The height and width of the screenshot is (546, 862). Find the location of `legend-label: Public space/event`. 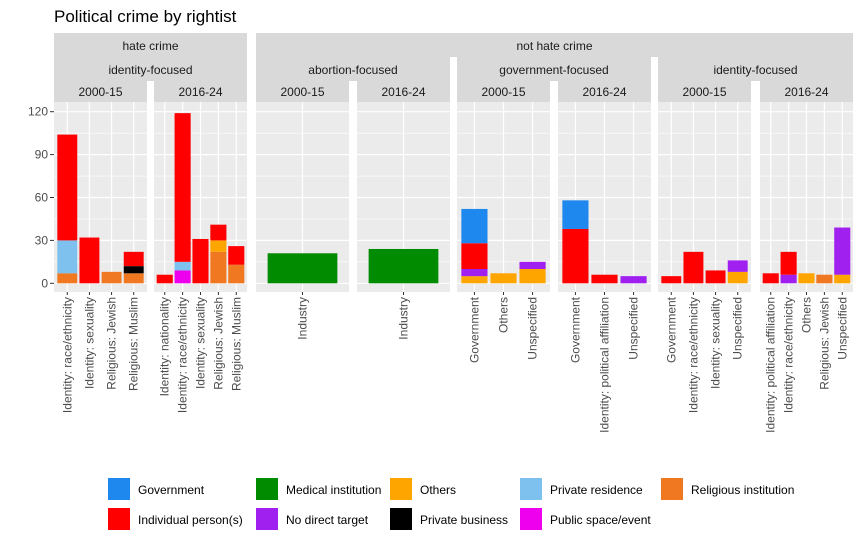

legend-label: Public space/event is located at coordinates (600, 520).